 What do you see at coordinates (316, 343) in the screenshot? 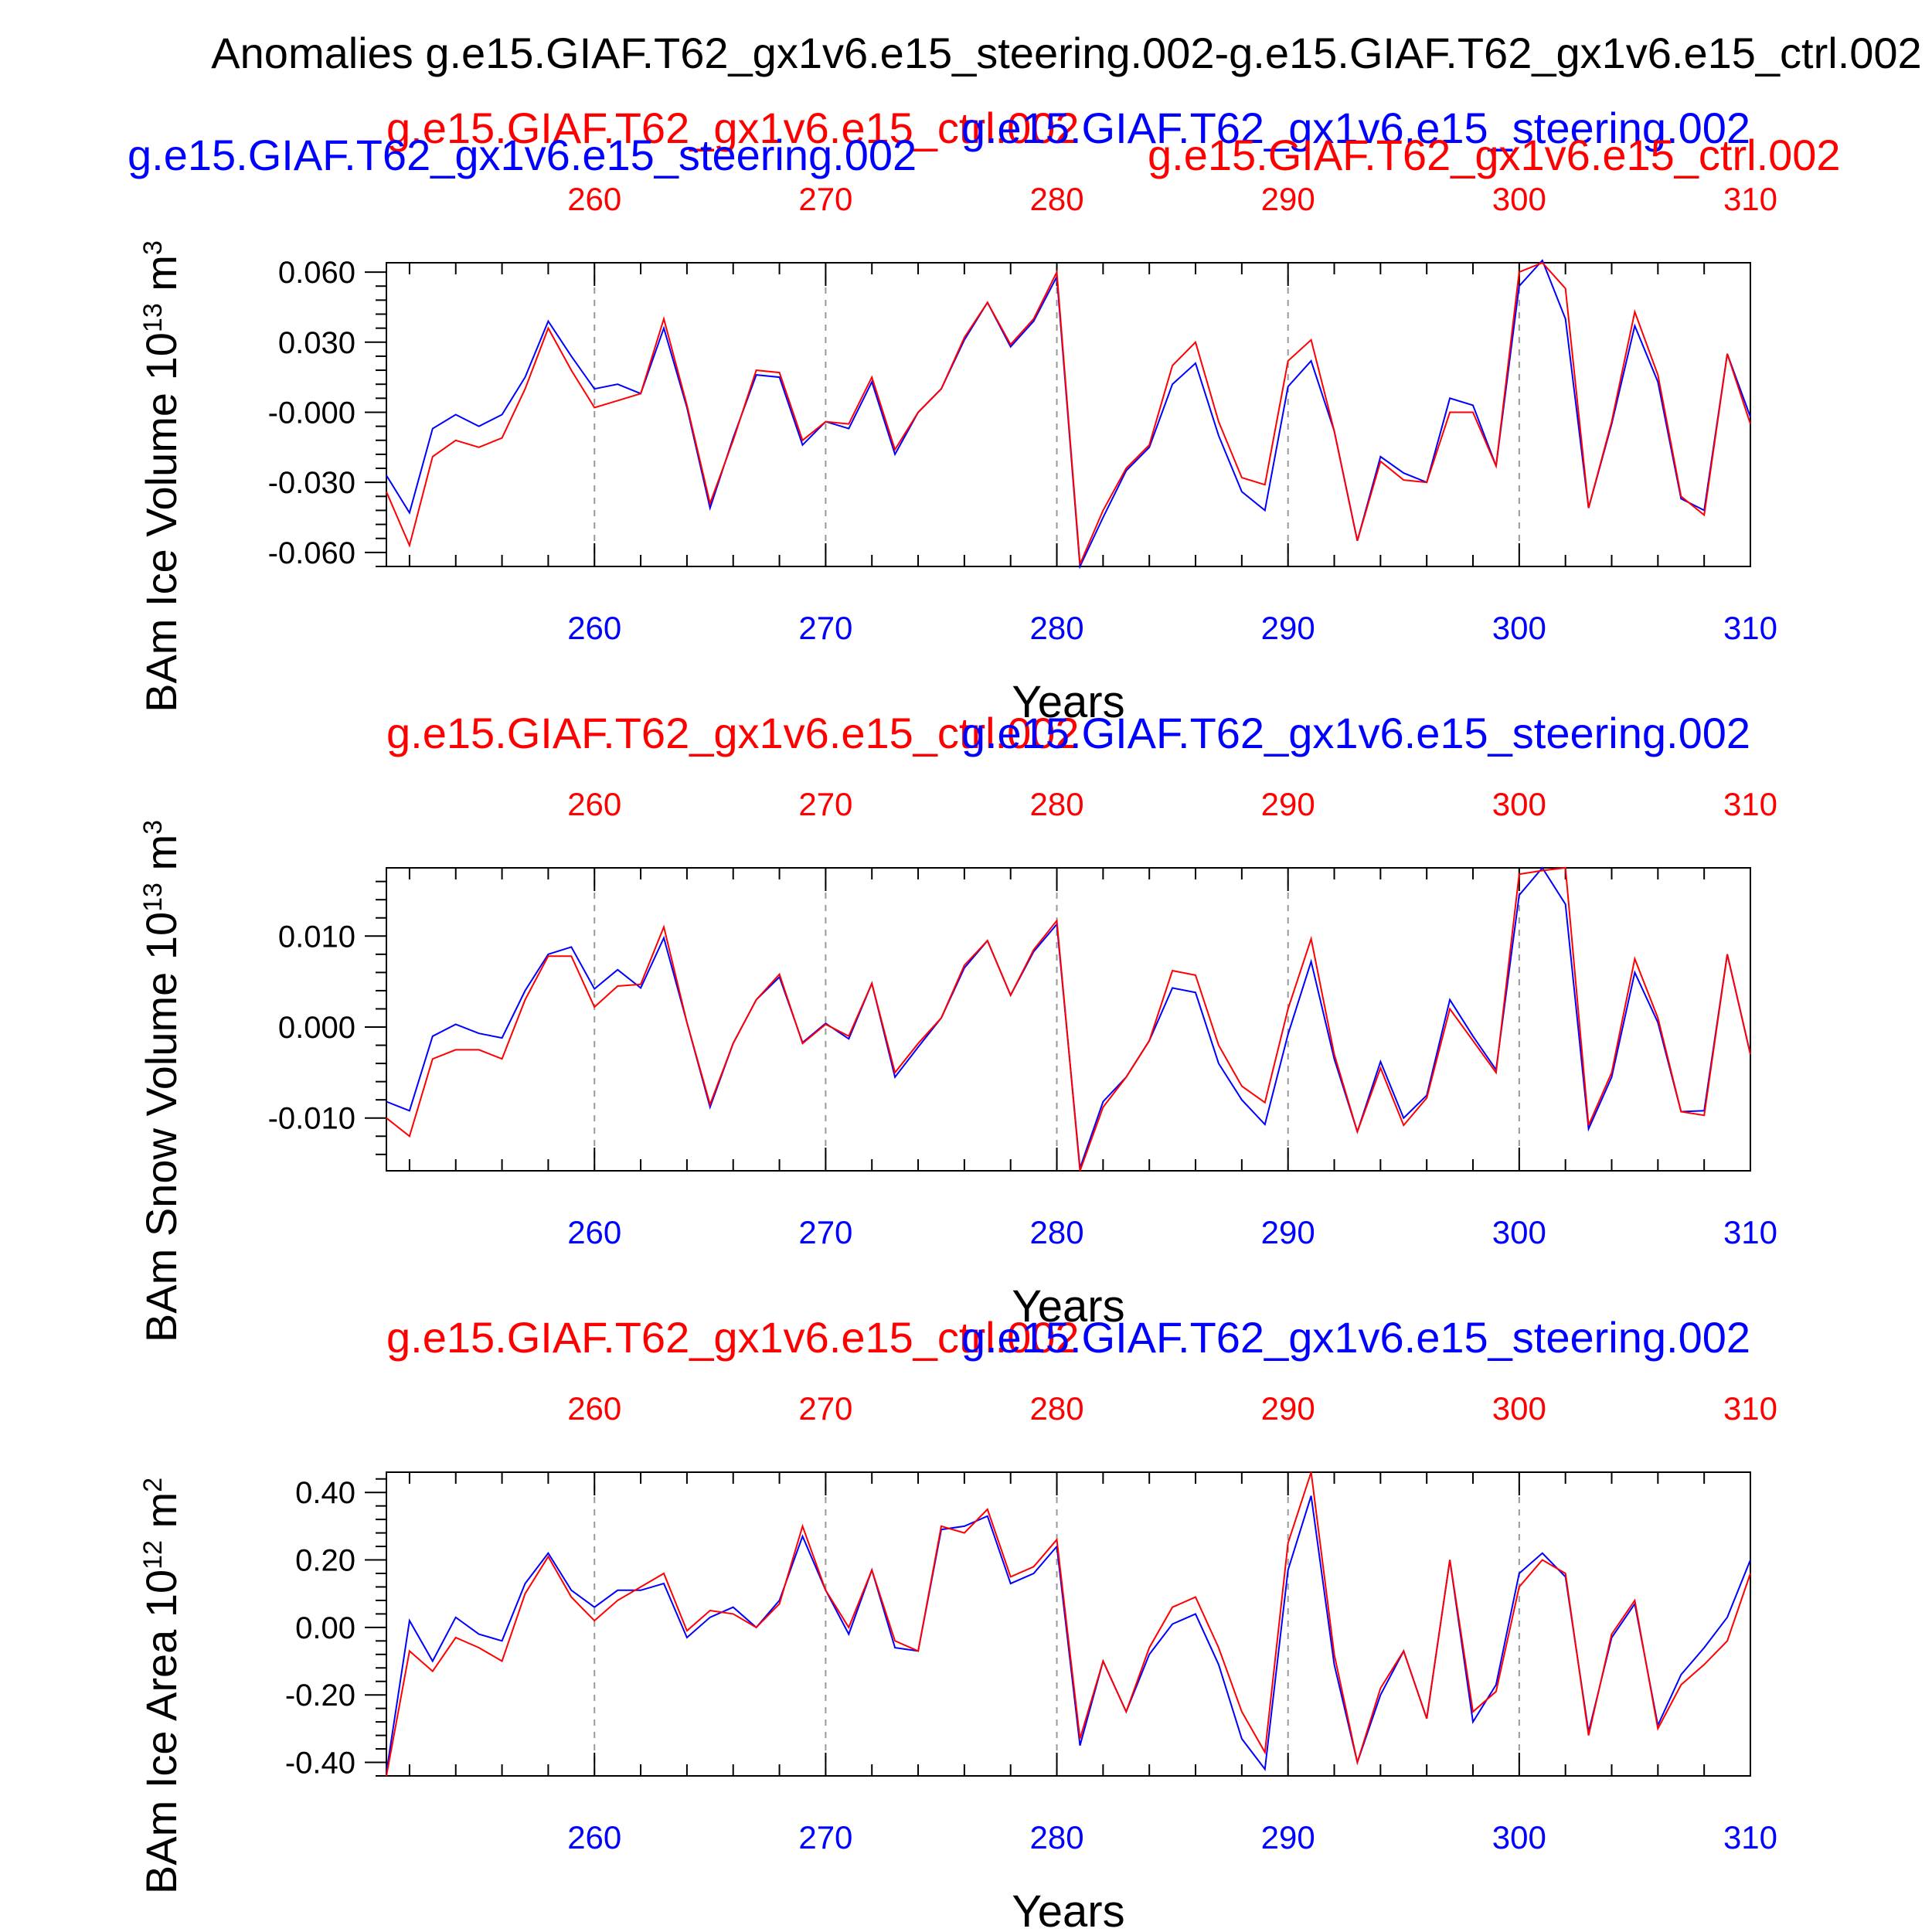
I see `y-tick-label: 0.030` at bounding box center [316, 343].